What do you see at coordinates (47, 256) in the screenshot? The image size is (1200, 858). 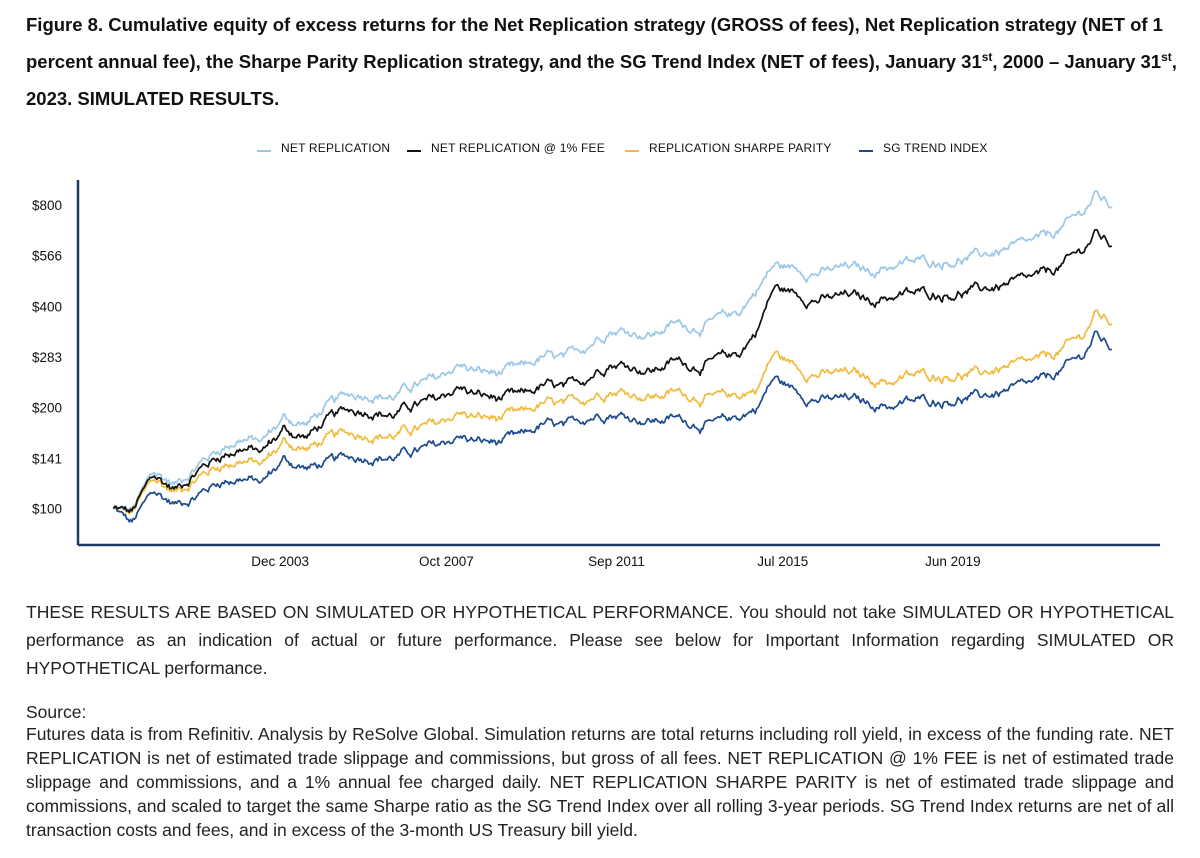 I see `y-tick-label: $566` at bounding box center [47, 256].